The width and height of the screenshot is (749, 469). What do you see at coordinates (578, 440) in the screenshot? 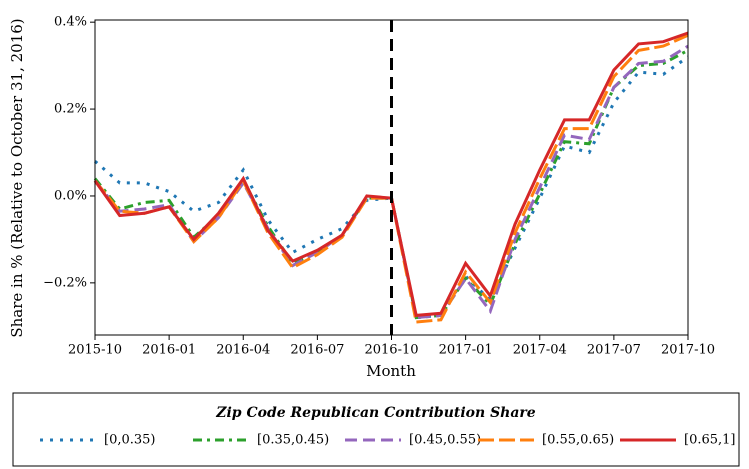
I see `legend-label: [0.55,0.65)` at bounding box center [578, 440].